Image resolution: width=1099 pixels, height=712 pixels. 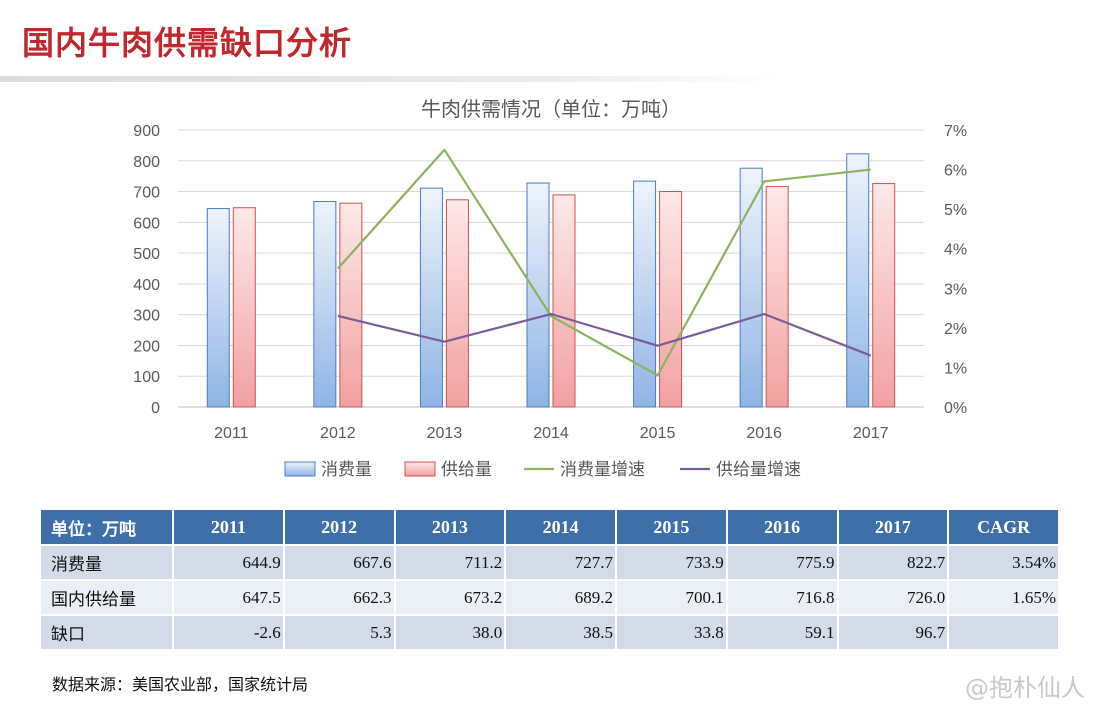 What do you see at coordinates (955, 250) in the screenshot?
I see `y-right-tick-label: 4%` at bounding box center [955, 250].